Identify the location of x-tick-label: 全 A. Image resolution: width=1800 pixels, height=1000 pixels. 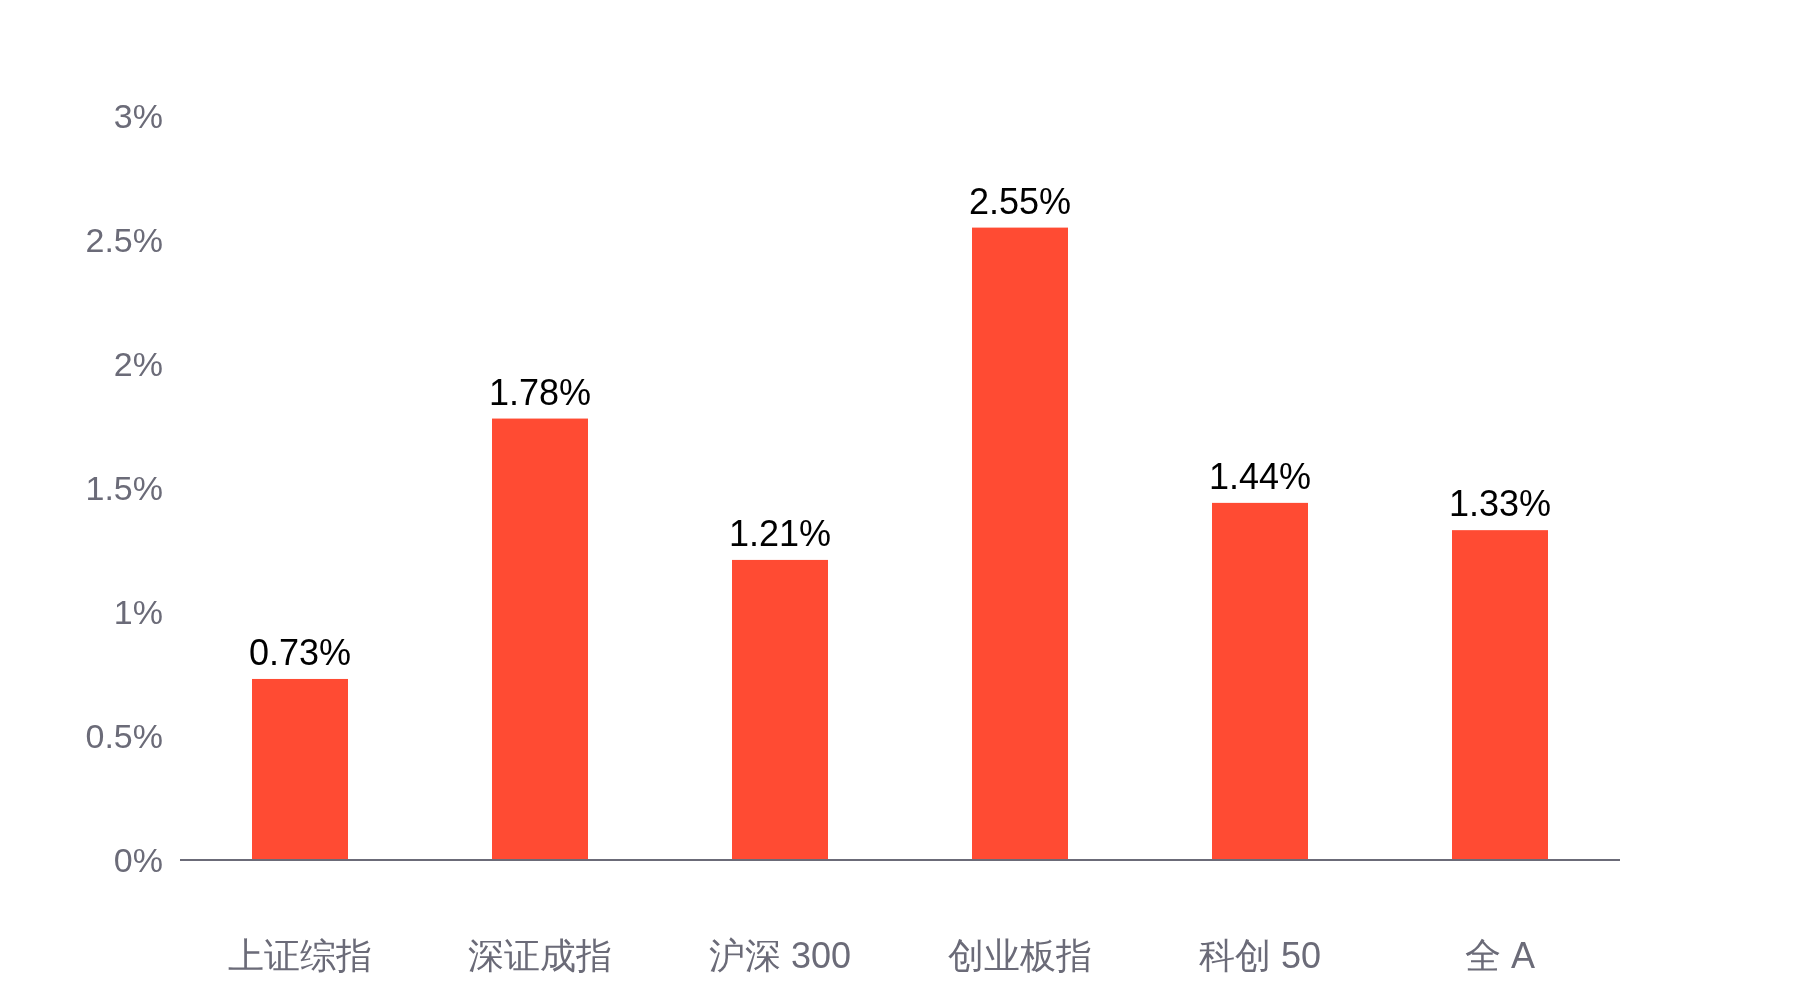
(1500, 955).